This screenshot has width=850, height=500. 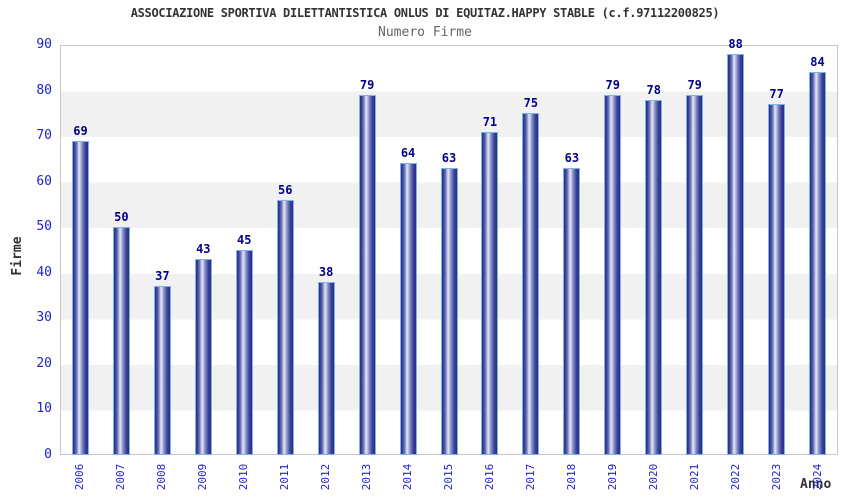 What do you see at coordinates (244, 477) in the screenshot?
I see `x-tick-label: 2010` at bounding box center [244, 477].